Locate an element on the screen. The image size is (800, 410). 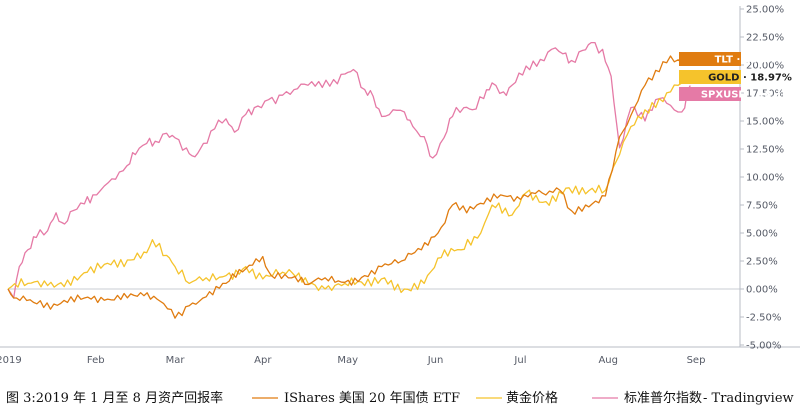
y-tick-label: 2.50% is located at coordinates (762, 262).